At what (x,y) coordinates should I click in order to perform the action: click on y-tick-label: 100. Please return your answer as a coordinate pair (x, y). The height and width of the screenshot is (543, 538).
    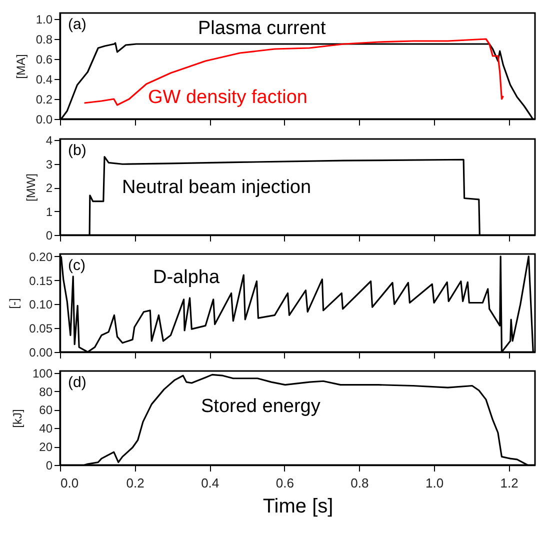
    Looking at the image, I should click on (42, 373).